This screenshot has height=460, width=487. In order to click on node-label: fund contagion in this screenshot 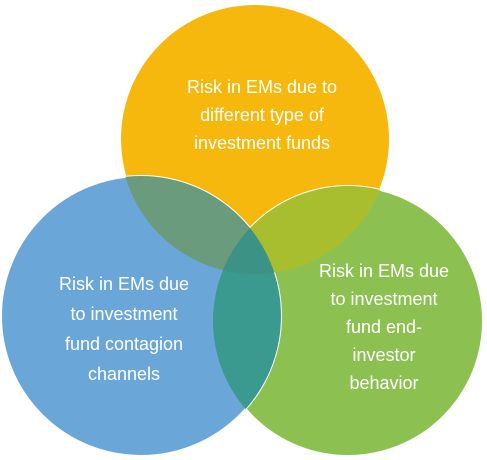, I will do `click(124, 344)`.